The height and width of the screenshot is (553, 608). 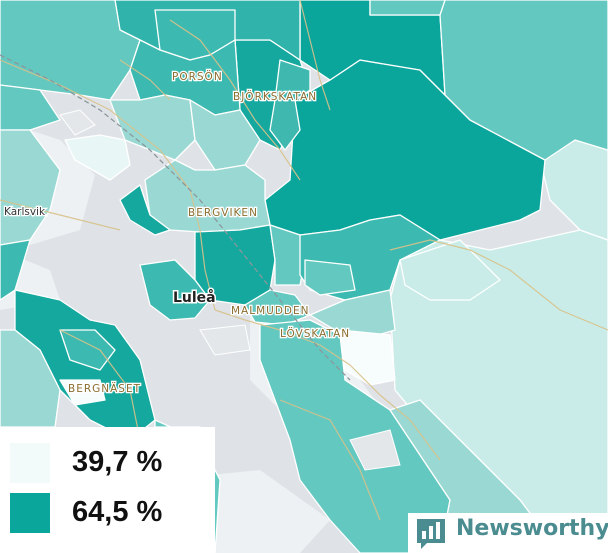 I want to click on place-label-bjorkskatan: BJÖRKSKATAN, so click(x=275, y=96).